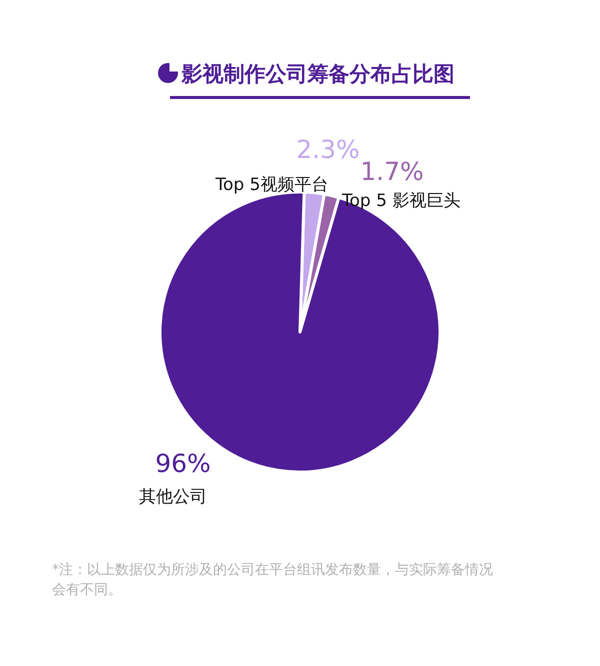  Describe the element at coordinates (328, 149) in the screenshot. I see `data-label: 2.3%` at that location.